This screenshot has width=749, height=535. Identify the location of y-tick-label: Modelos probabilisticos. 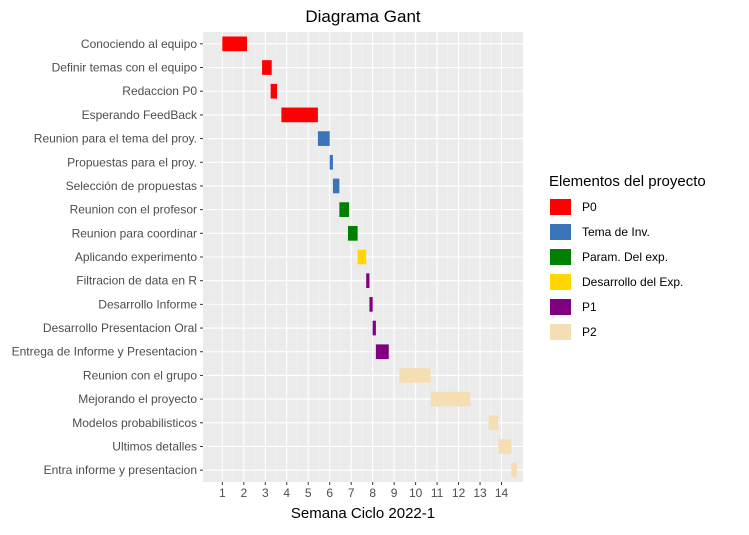
(134, 423).